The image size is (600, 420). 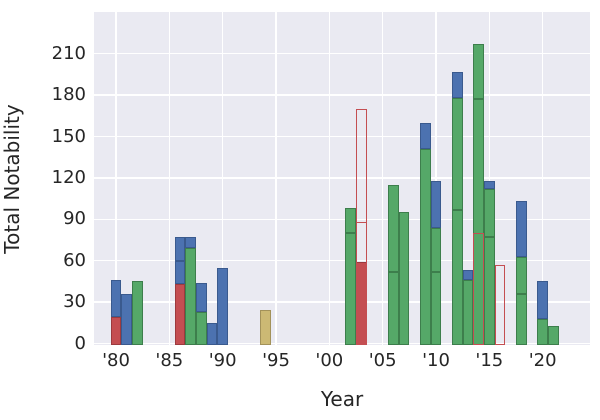 What do you see at coordinates (68, 177) in the screenshot?
I see `y-tick-label: 120` at bounding box center [68, 177].